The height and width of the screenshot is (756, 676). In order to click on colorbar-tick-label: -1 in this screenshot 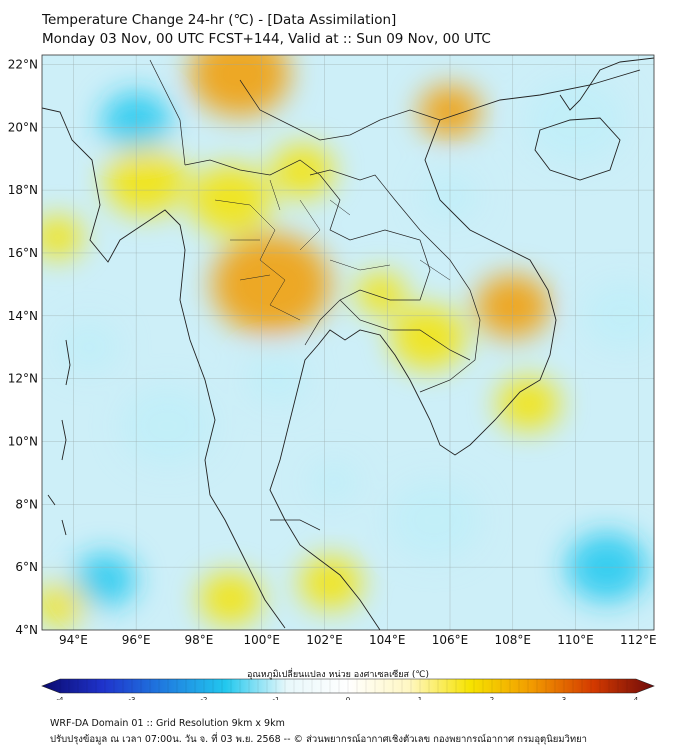, I will do `click(276, 698)`.